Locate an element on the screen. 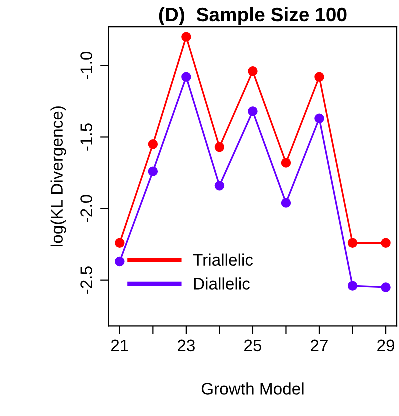  x-tick-label: 27 is located at coordinates (319, 346).